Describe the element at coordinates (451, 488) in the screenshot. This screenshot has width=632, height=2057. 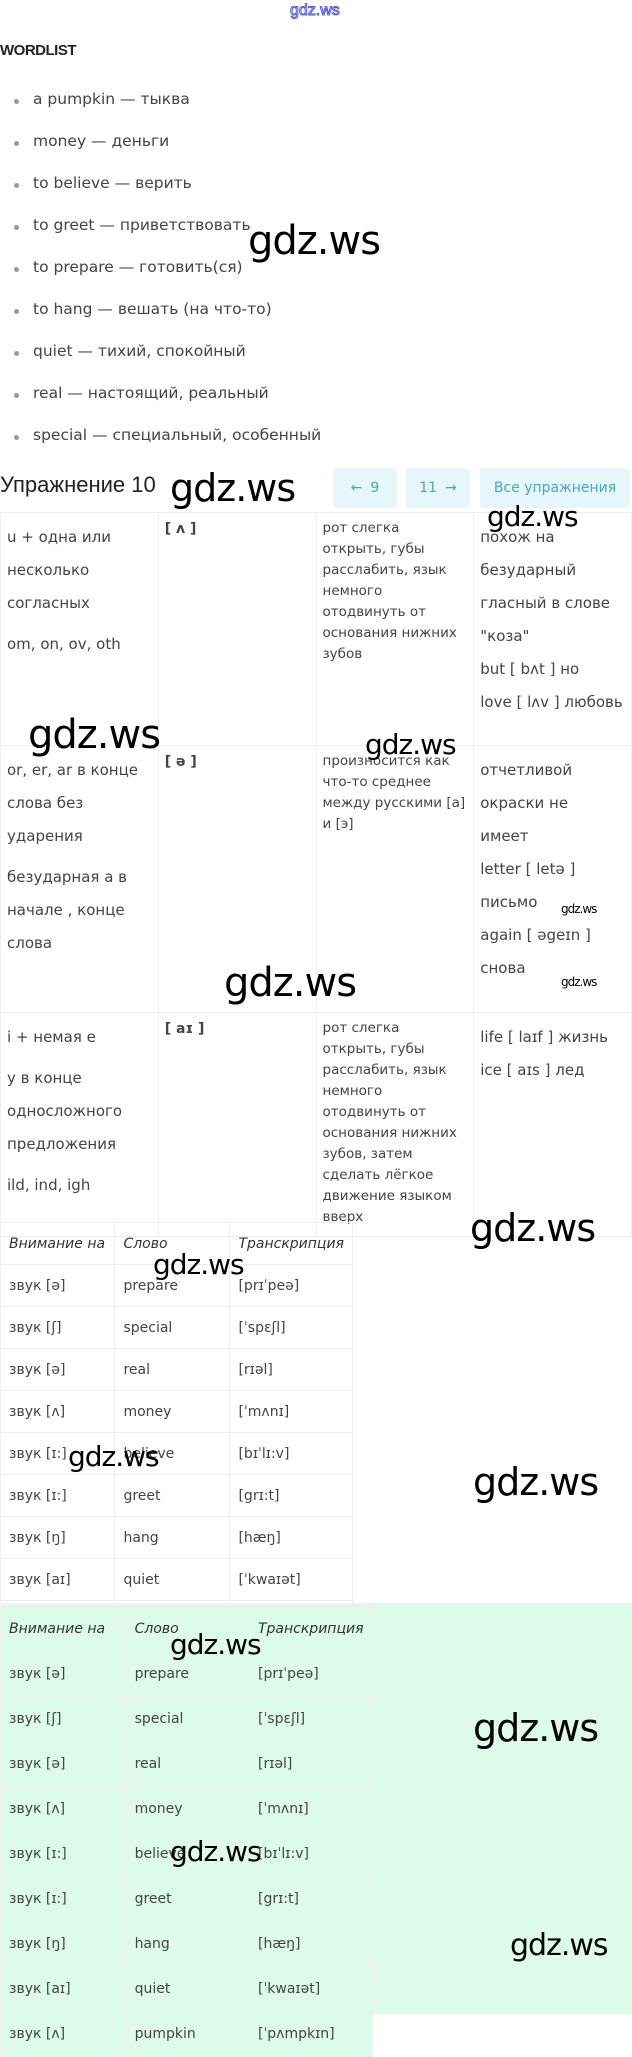
I see `arrow-right-icon: →` at that location.